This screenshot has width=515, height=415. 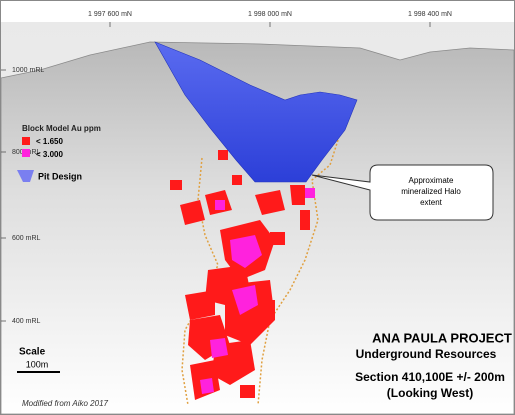 What do you see at coordinates (65, 403) in the screenshot?
I see `source-note: Modified from Aiko 2017` at bounding box center [65, 403].